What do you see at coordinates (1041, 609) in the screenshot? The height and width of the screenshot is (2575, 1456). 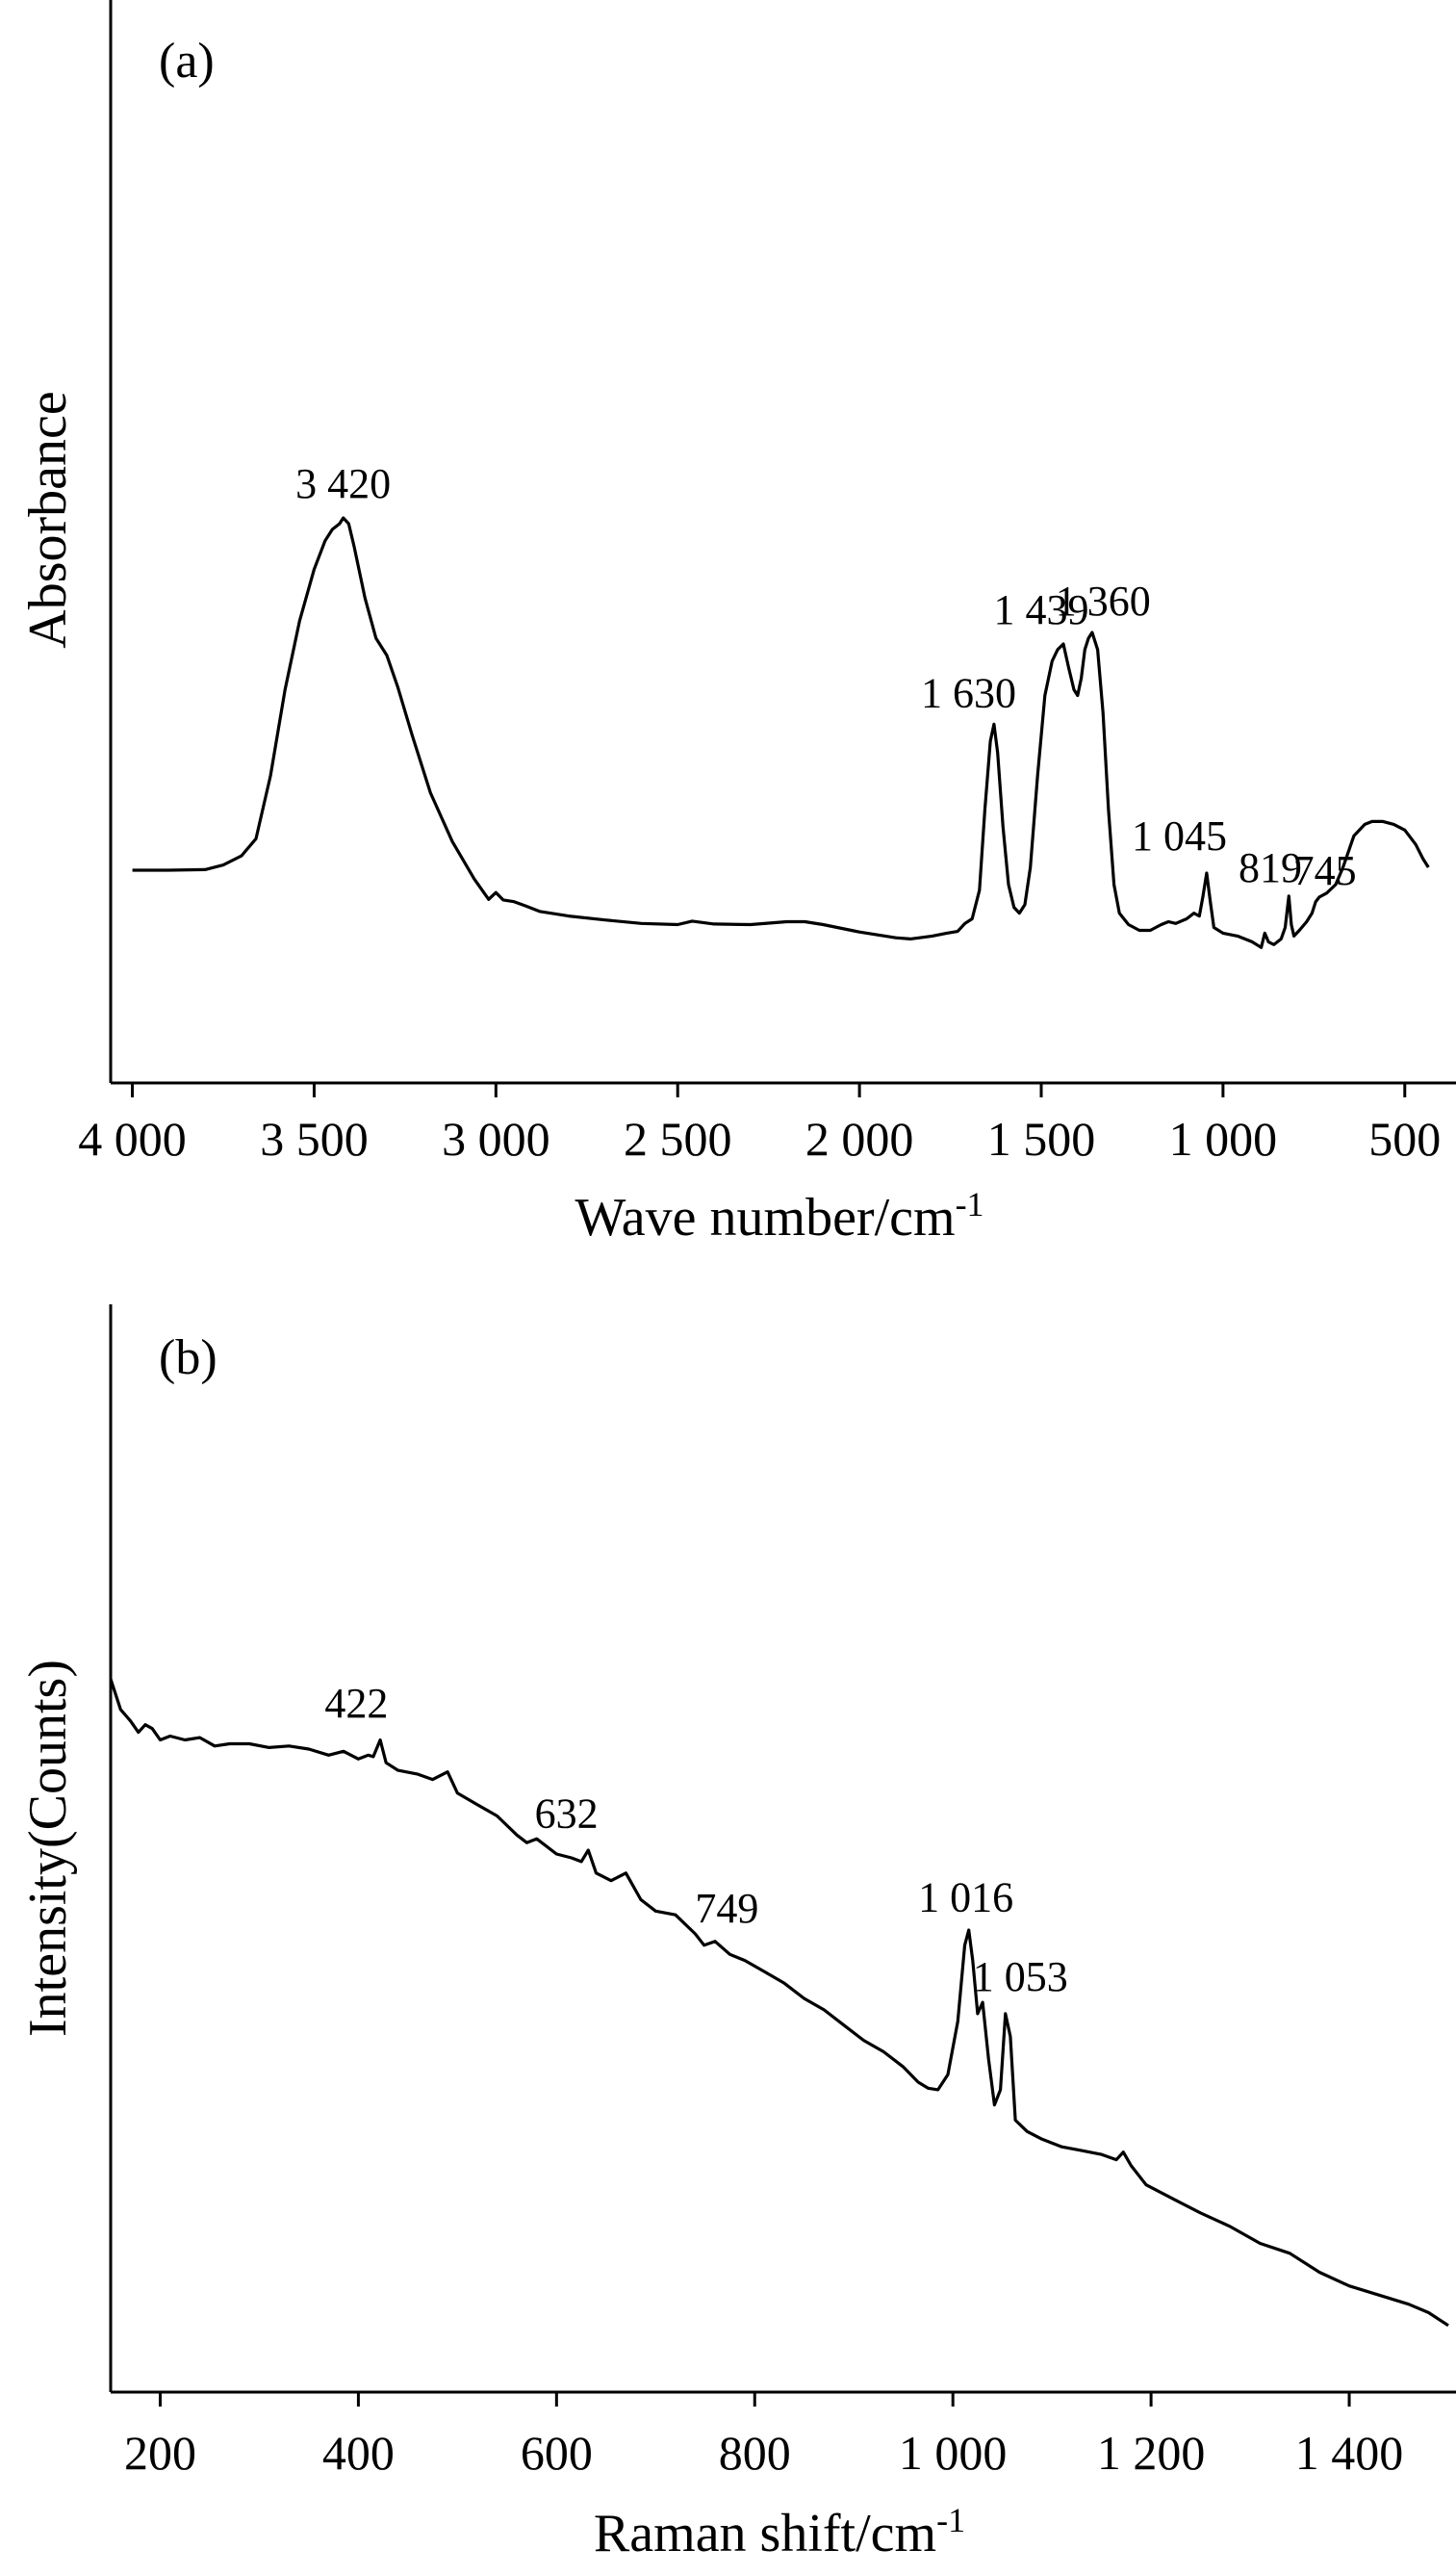 I see `panel-a-peak-label: 1 439` at bounding box center [1041, 609].